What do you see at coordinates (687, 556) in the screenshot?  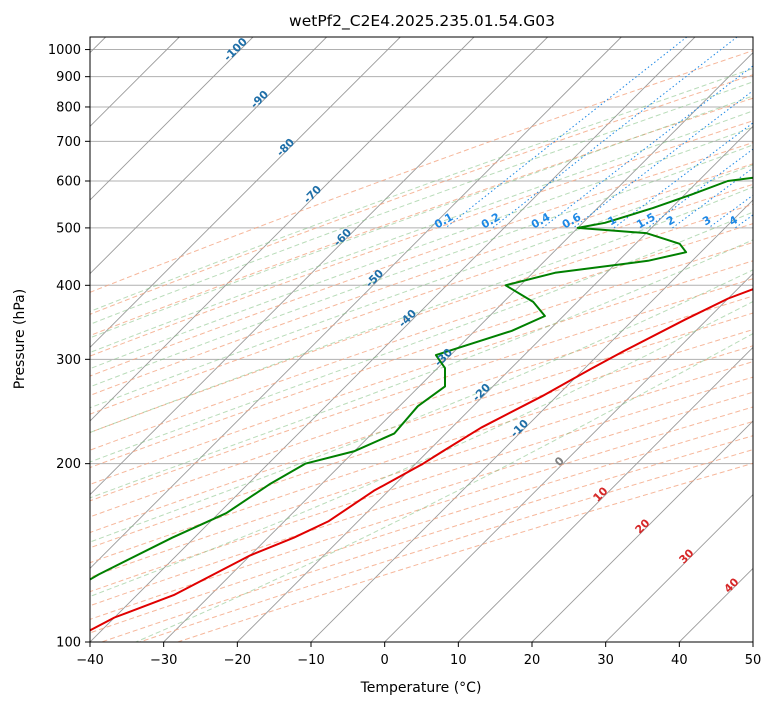 I see `isotherm-label: 30` at bounding box center [687, 556].